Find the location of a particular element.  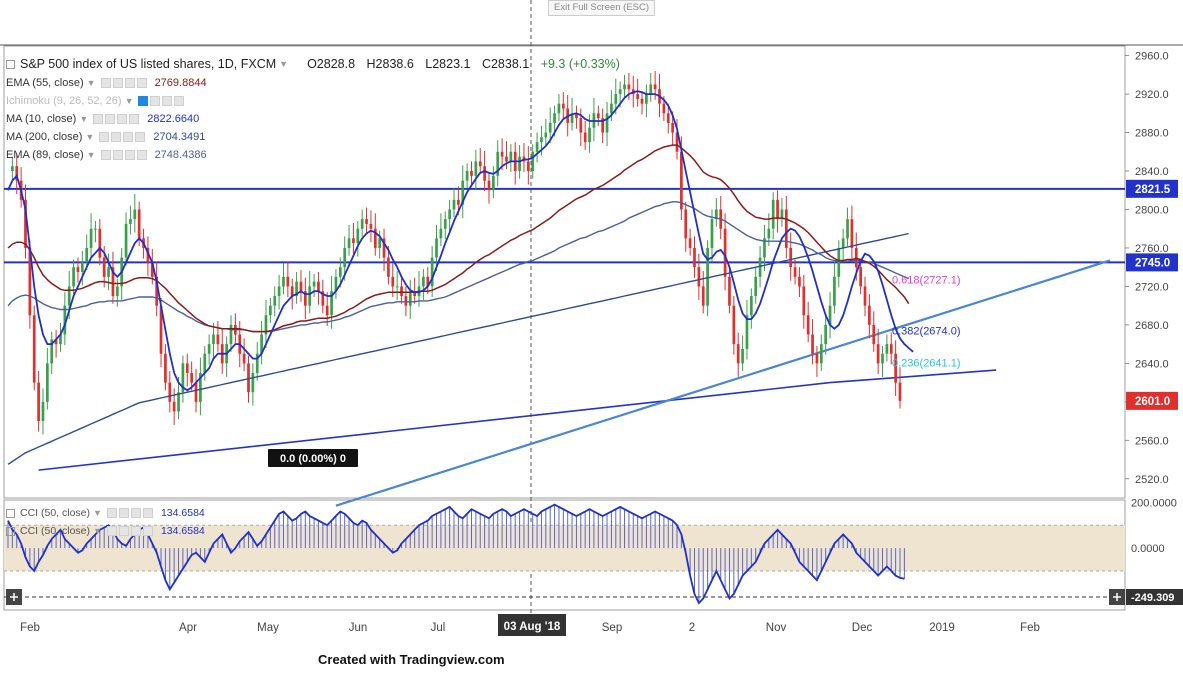

ohlc-high: H2838.6 is located at coordinates (390, 64).